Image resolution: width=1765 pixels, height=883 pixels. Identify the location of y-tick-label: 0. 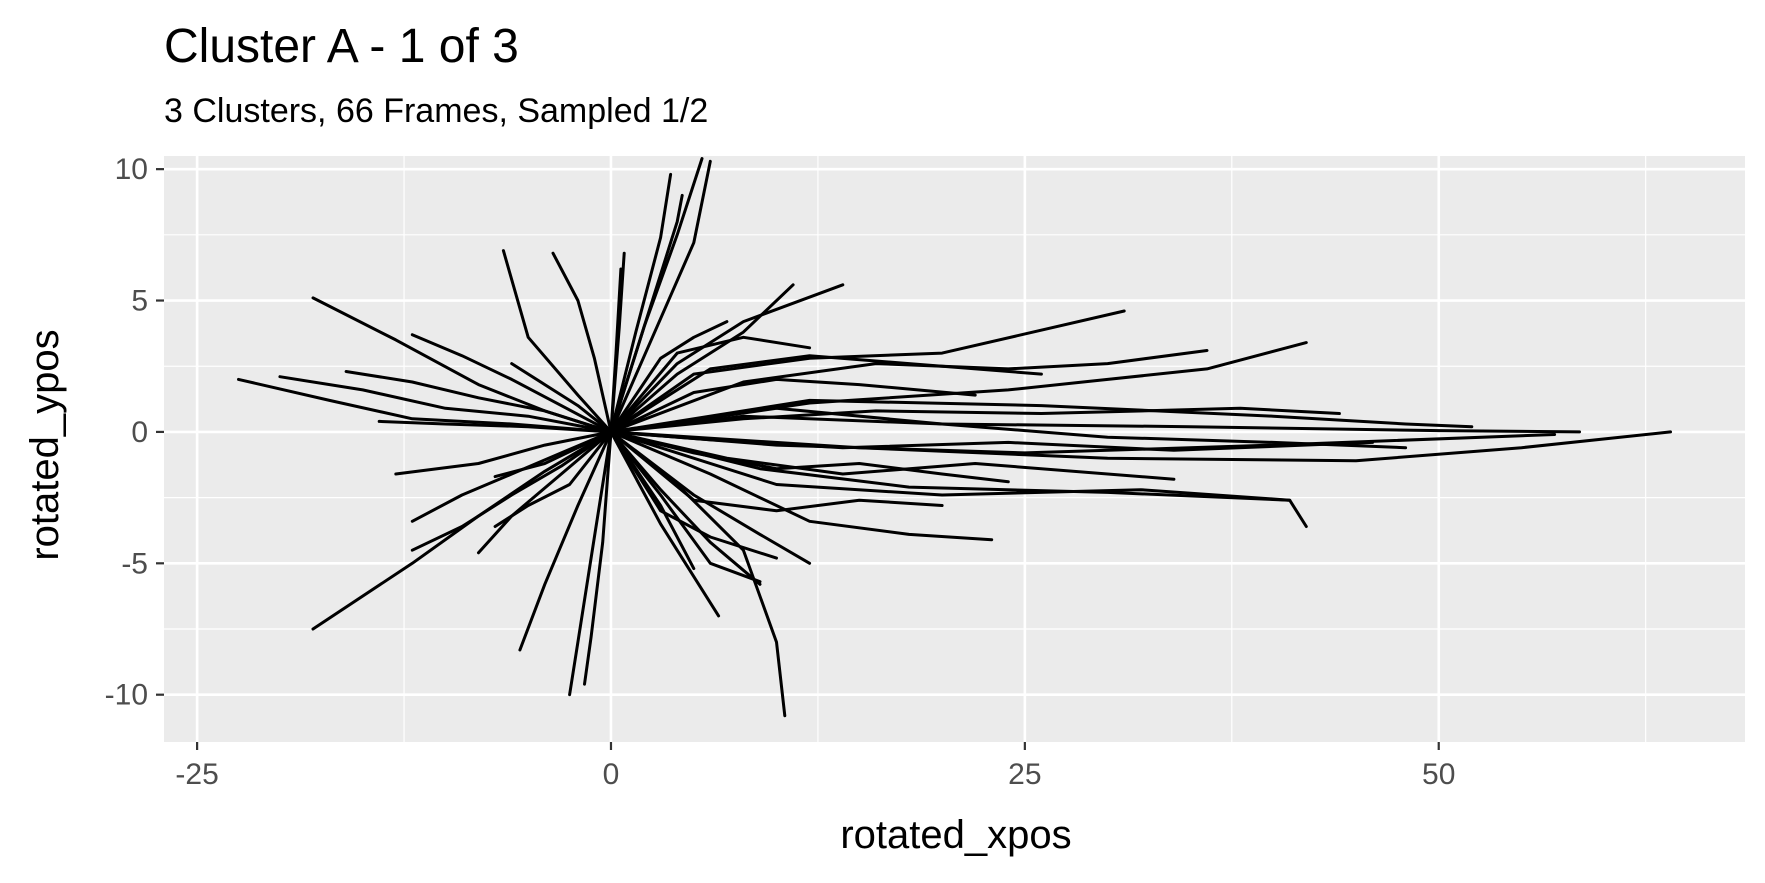
(139, 432).